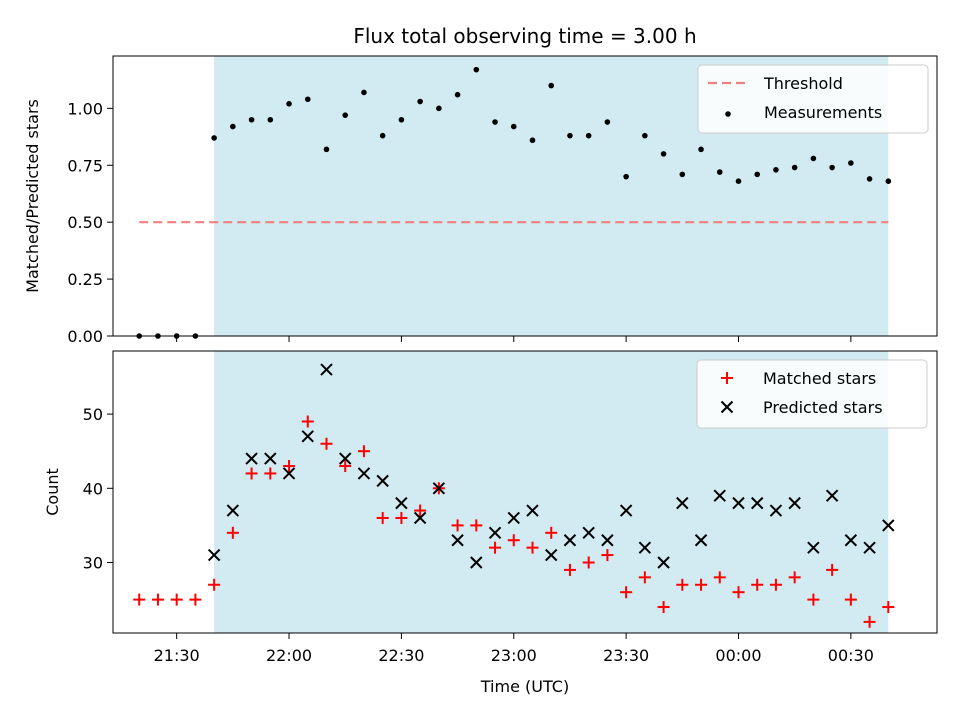 This screenshot has height=720, width=960. What do you see at coordinates (524, 36) in the screenshot?
I see `top-chart-title: Flux total observing time = 3.00 h` at bounding box center [524, 36].